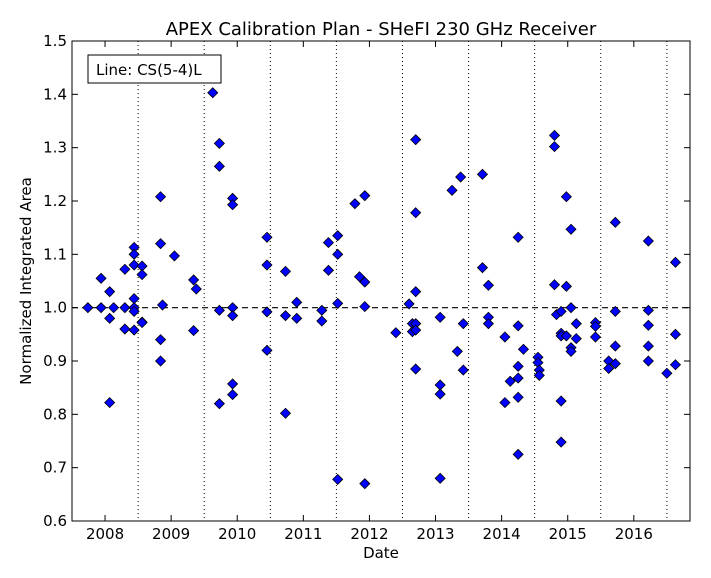 The image size is (711, 578). I want to click on y-tick-label: 1.3, so click(55, 148).